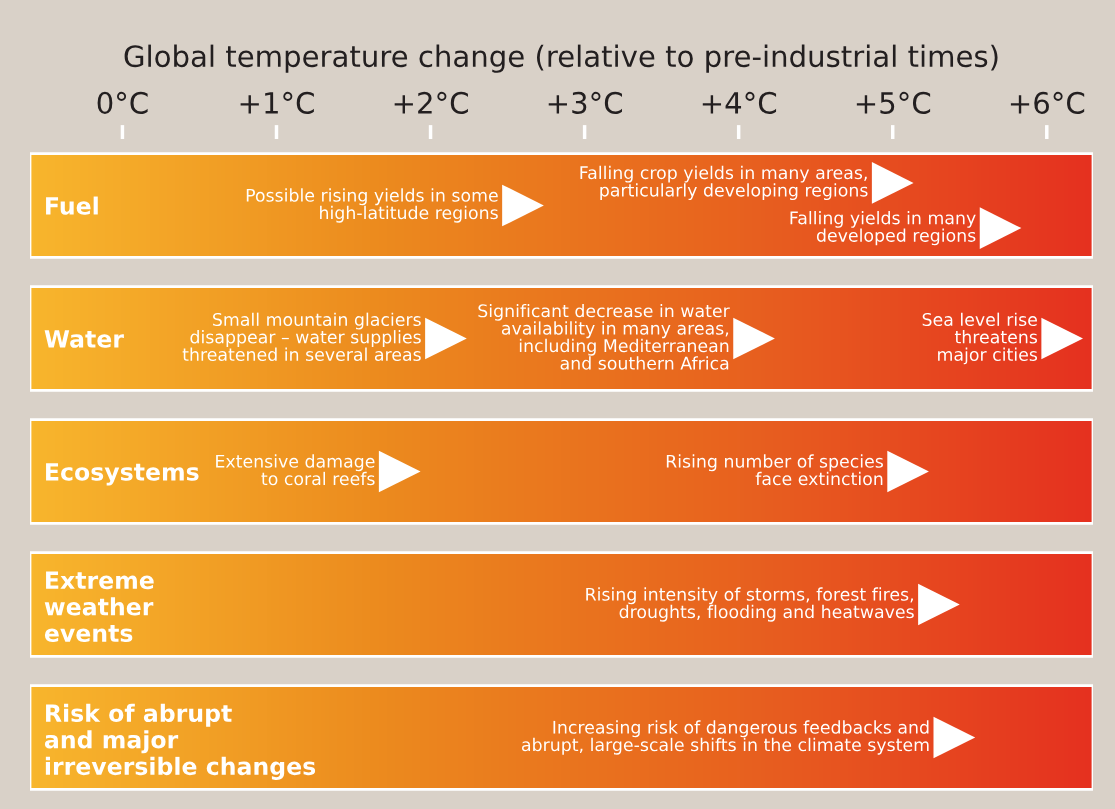 This screenshot has height=809, width=1115. What do you see at coordinates (122, 474) in the screenshot?
I see `y-tick-label: Ecosystems` at bounding box center [122, 474].